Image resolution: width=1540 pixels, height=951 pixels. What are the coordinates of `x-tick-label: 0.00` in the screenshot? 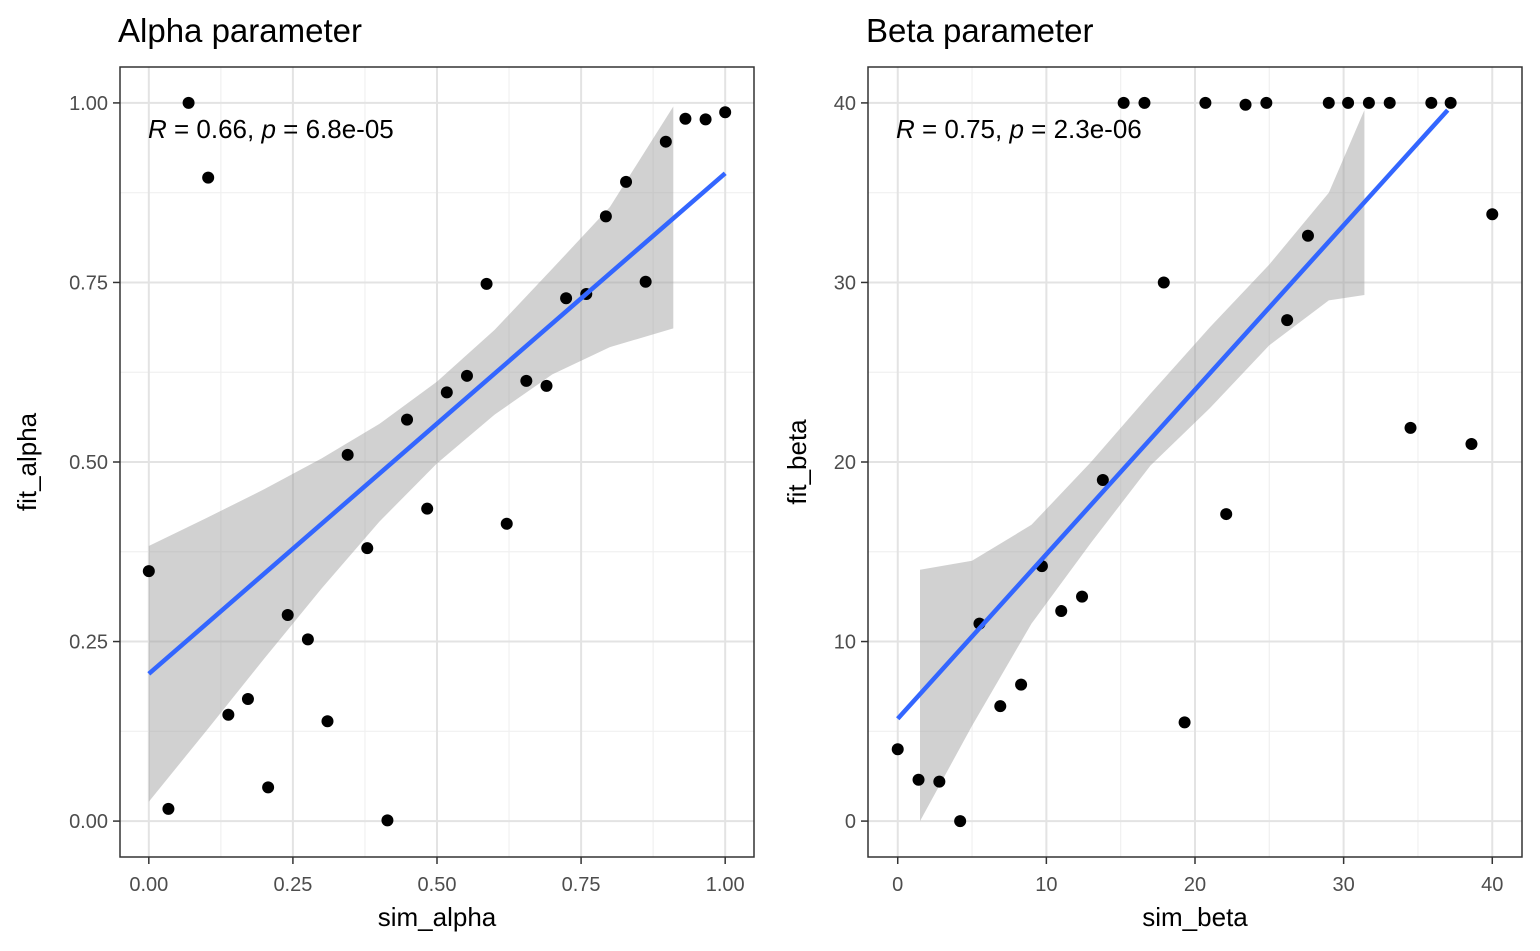 It's located at (148, 885).